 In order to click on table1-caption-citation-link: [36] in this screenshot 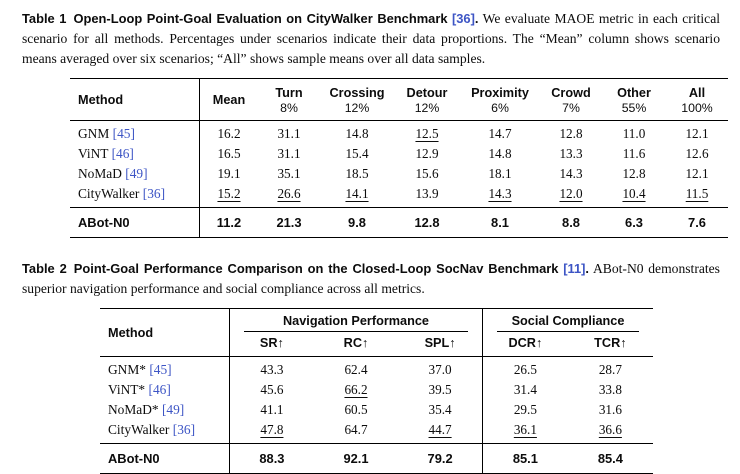, I will do `click(463, 18)`.